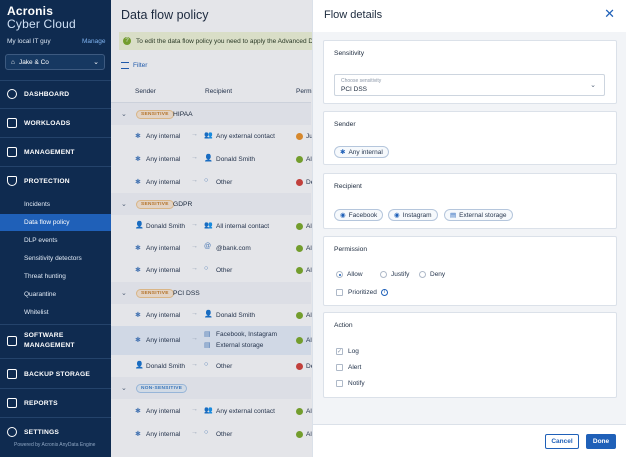 Image resolution: width=626 pixels, height=457 pixels. Describe the element at coordinates (394, 274) in the screenshot. I see `radio-justify: Justify` at that location.